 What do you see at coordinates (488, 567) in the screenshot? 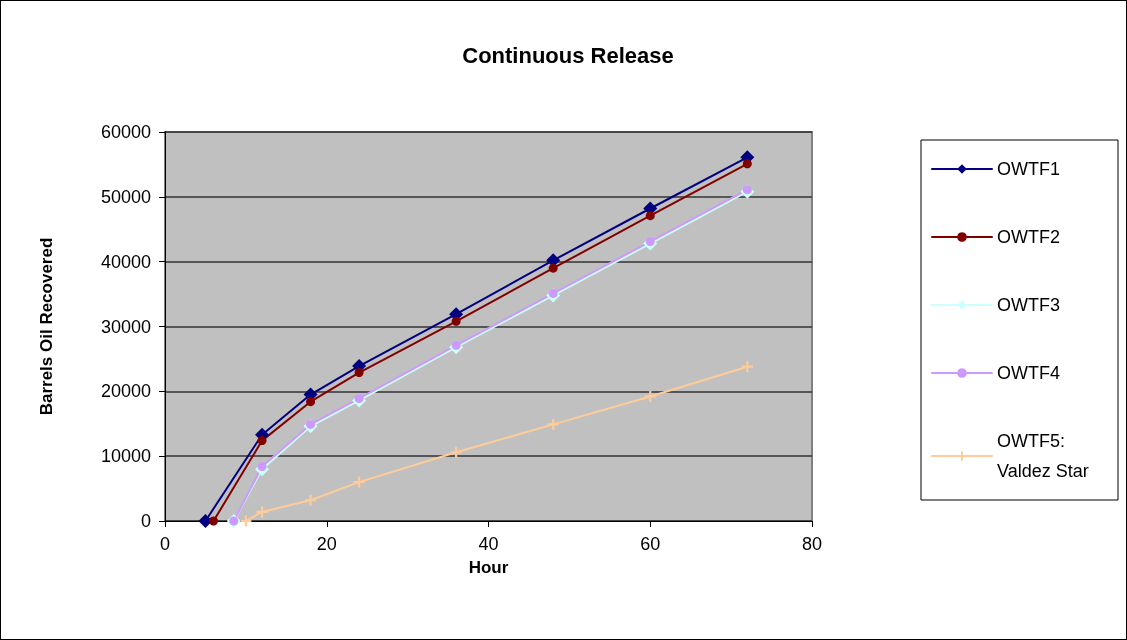
I see `x-axis-title: Hour` at bounding box center [488, 567].